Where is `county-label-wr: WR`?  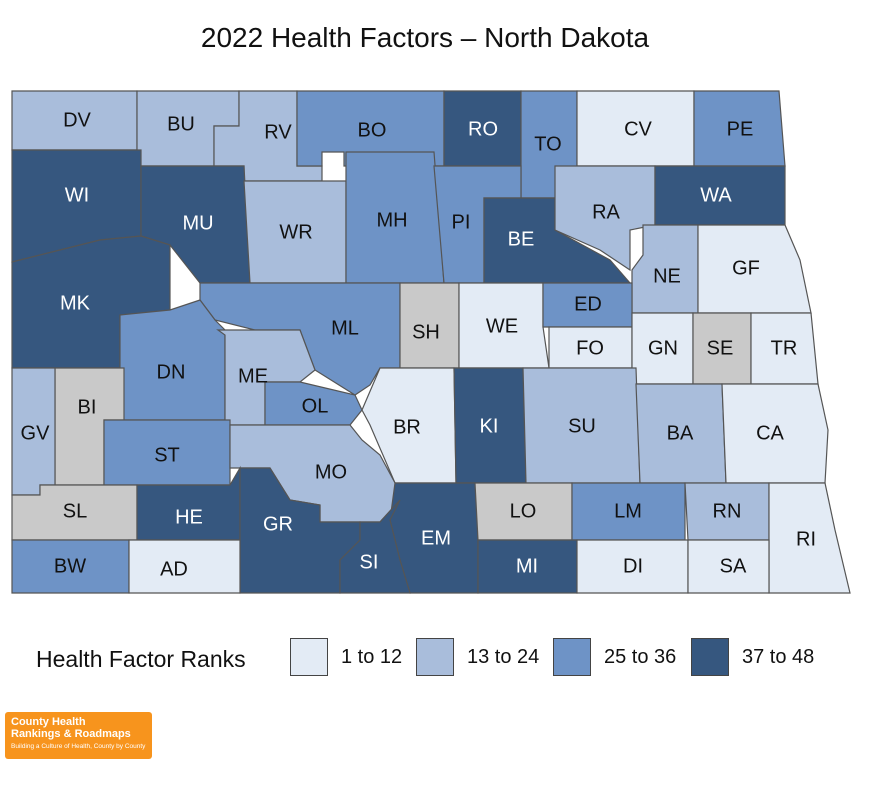 county-label-wr: WR is located at coordinates (295, 232).